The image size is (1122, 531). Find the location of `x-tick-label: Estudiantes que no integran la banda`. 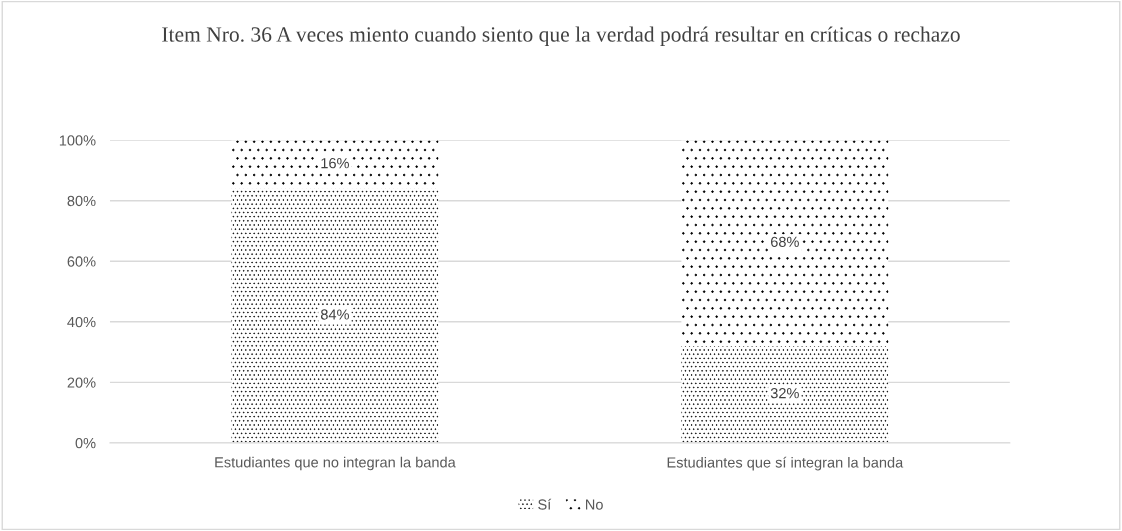

x-tick-label: Estudiantes que no integran la banda is located at coordinates (335, 463).